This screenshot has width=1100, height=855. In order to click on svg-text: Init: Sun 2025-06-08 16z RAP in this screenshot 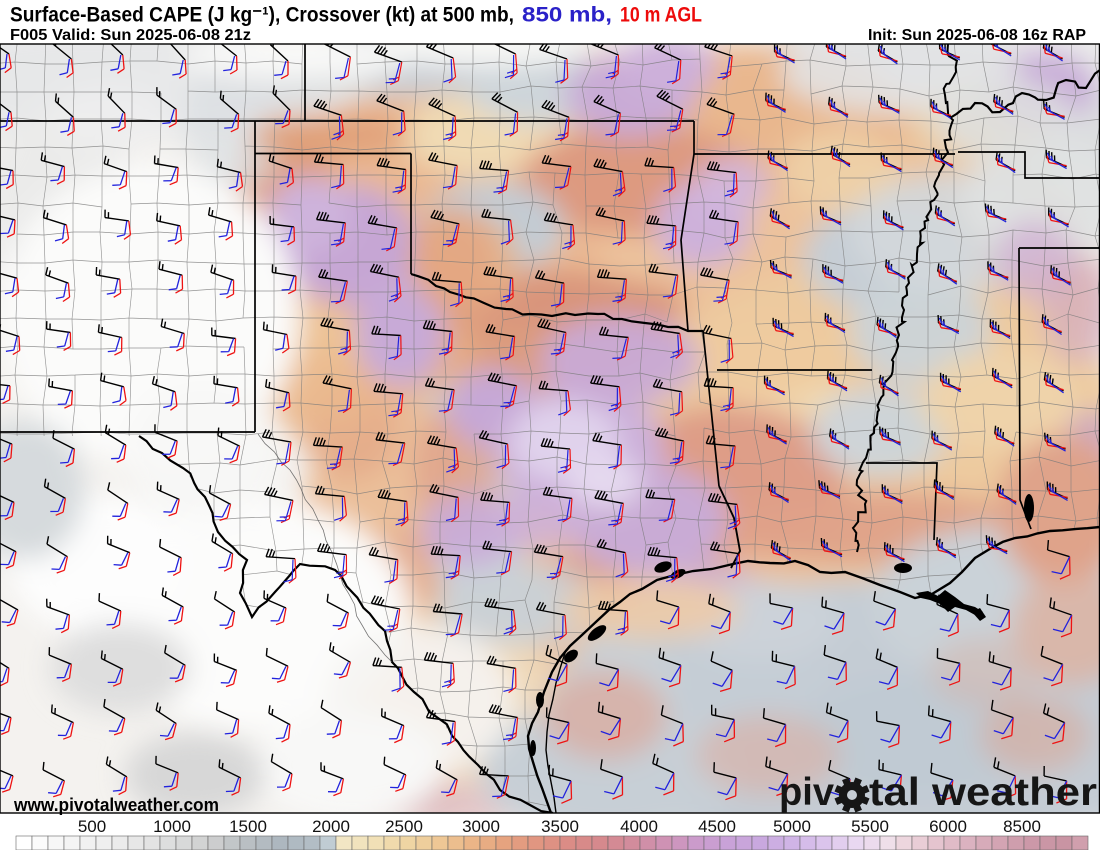, I will do `click(977, 35)`.